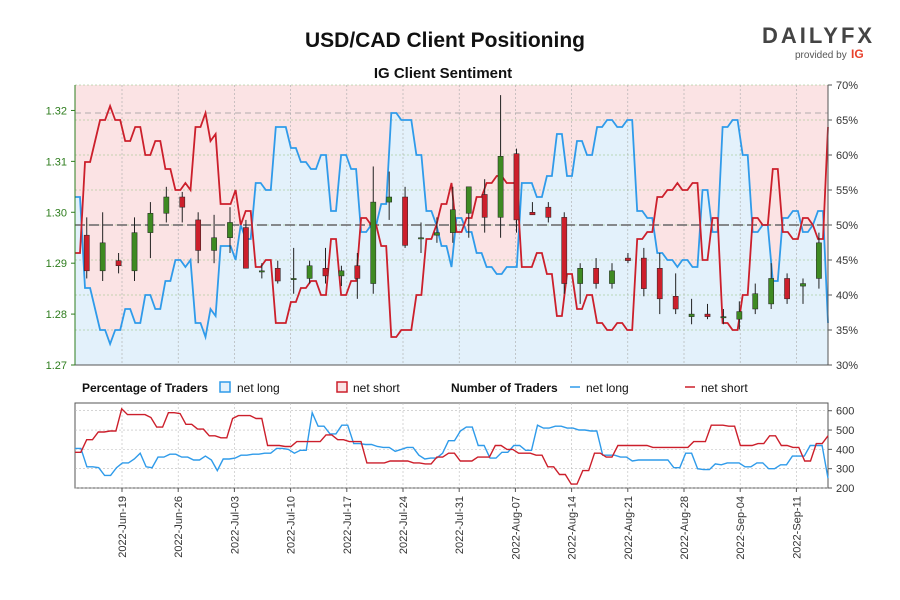 This screenshot has width=900, height=600. Describe the element at coordinates (847, 366) in the screenshot. I see `percent-tick-label: 30%` at that location.